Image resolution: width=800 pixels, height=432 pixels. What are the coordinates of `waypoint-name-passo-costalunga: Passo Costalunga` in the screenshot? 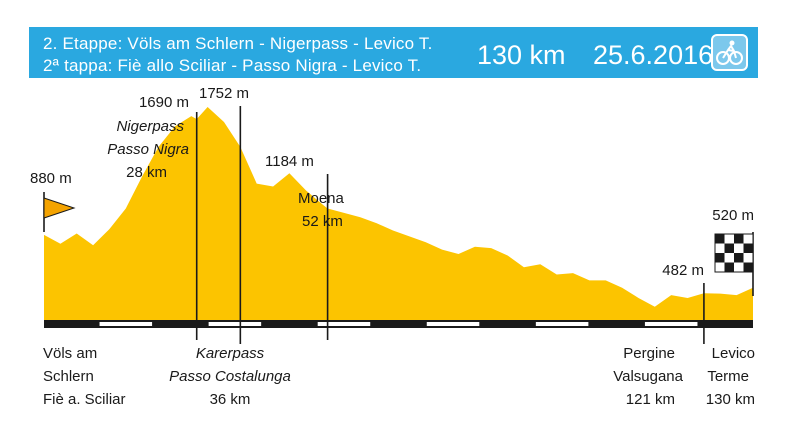 It's located at (230, 376).